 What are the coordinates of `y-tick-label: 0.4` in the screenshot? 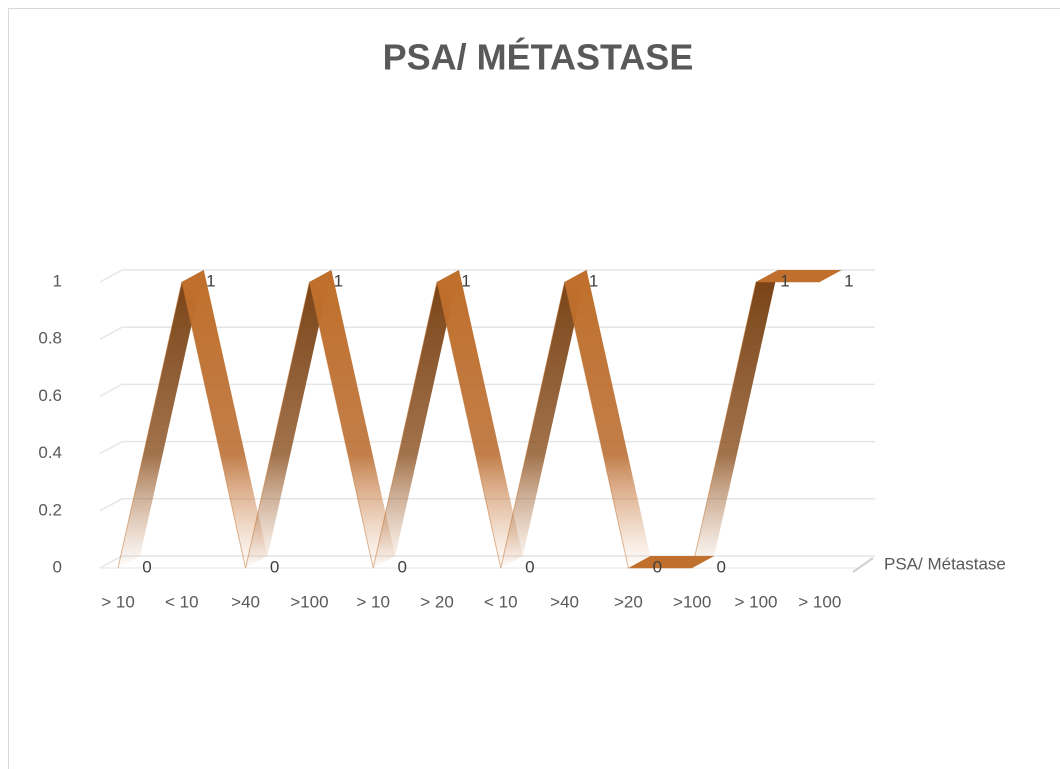 It's located at (50, 452).